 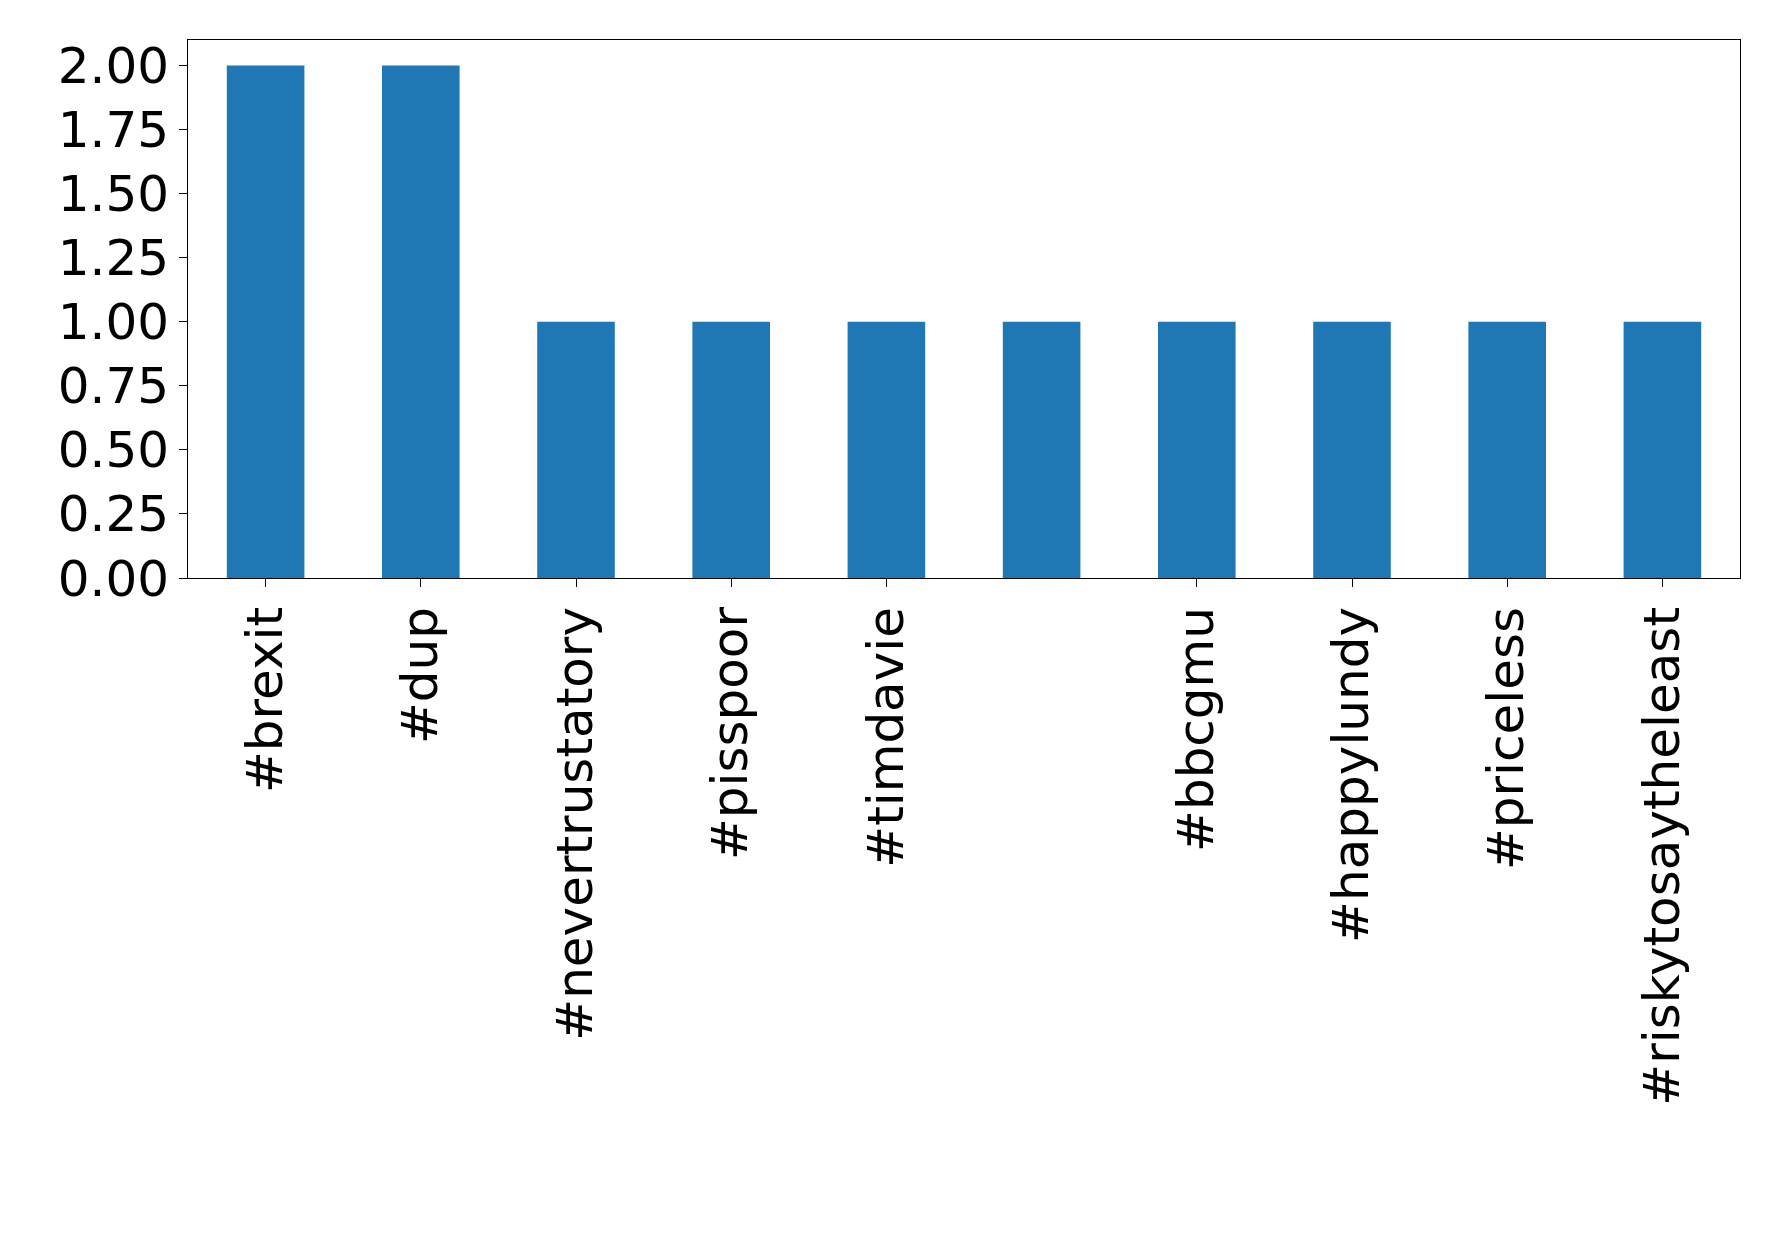 I want to click on y-tick-label: 1.50, so click(x=113, y=194).